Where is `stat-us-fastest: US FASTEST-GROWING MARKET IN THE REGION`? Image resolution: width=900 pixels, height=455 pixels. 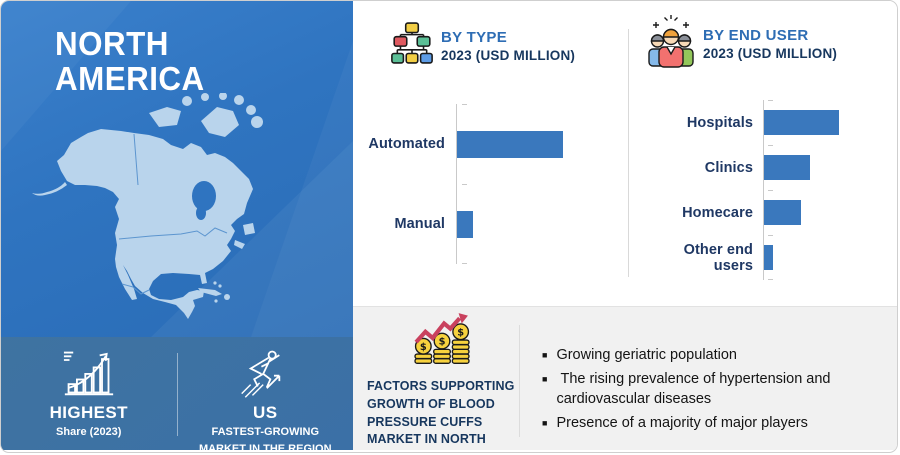 stat-us-fastest: US FASTEST-GROWING MARKET IN THE REGION is located at coordinates (266, 395).